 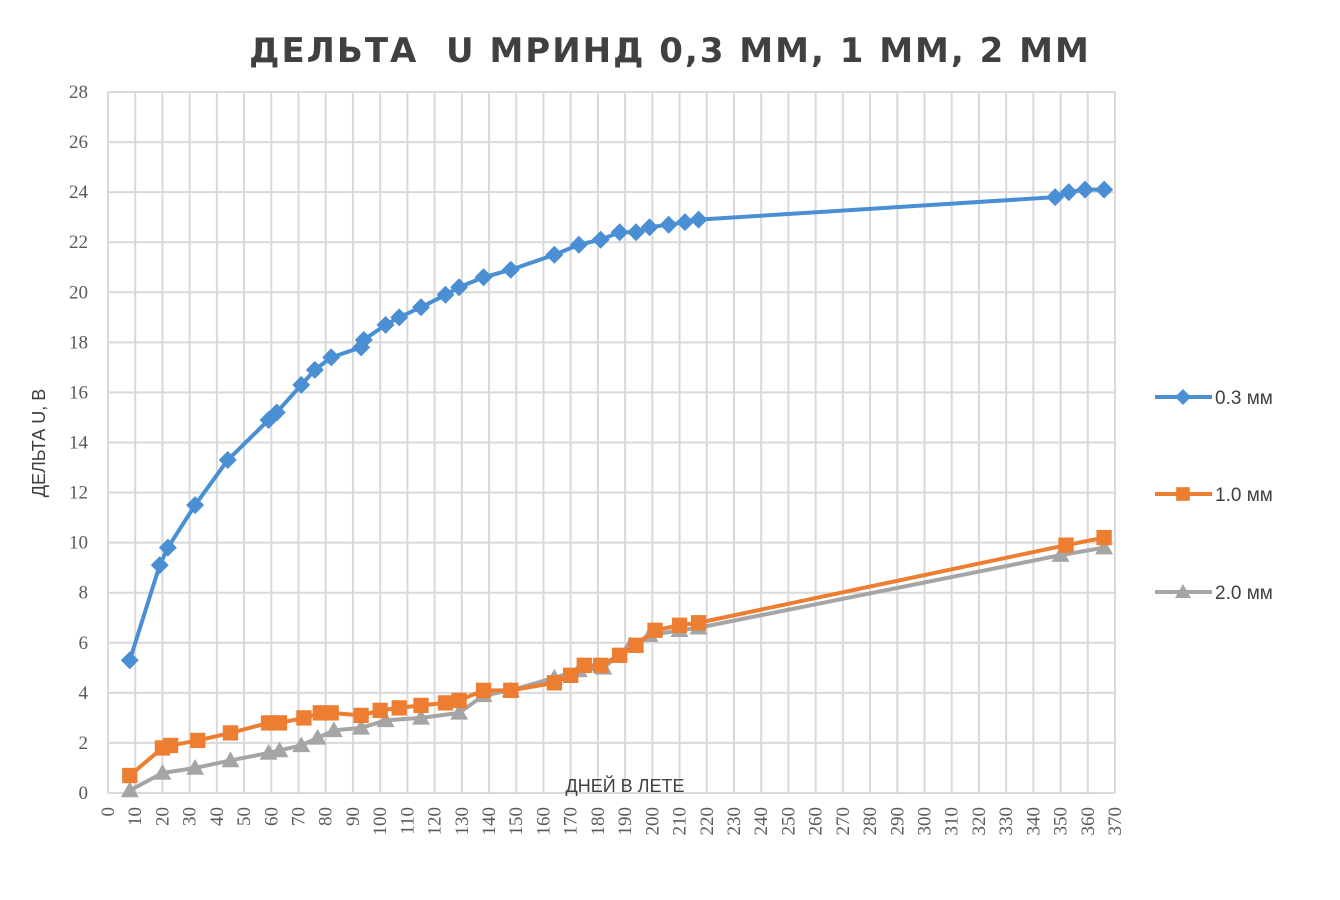 I want to click on x-tick-label: 210, so click(x=680, y=821).